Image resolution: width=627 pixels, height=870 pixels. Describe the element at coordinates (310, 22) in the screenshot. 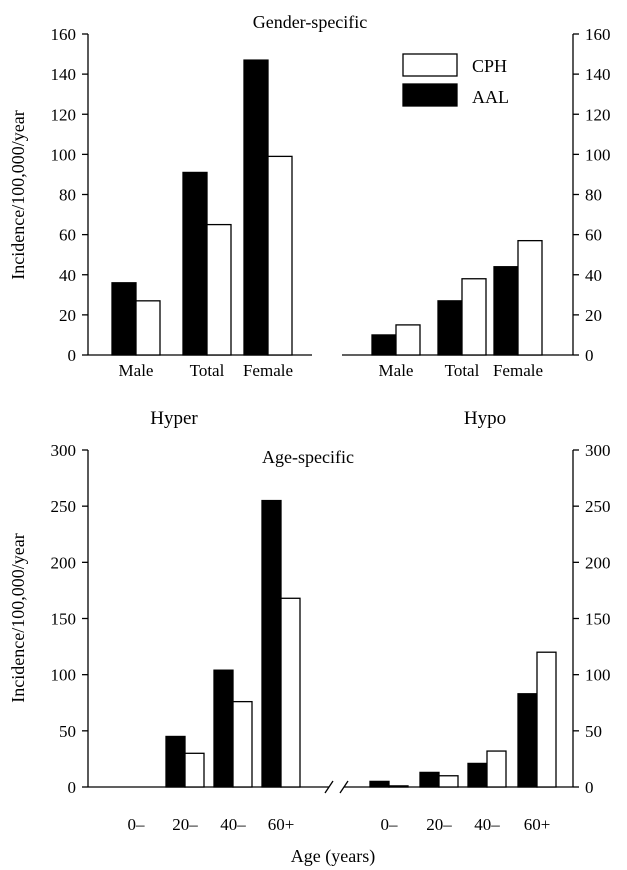

I see `gender-chart-title: Gender-specific` at that location.